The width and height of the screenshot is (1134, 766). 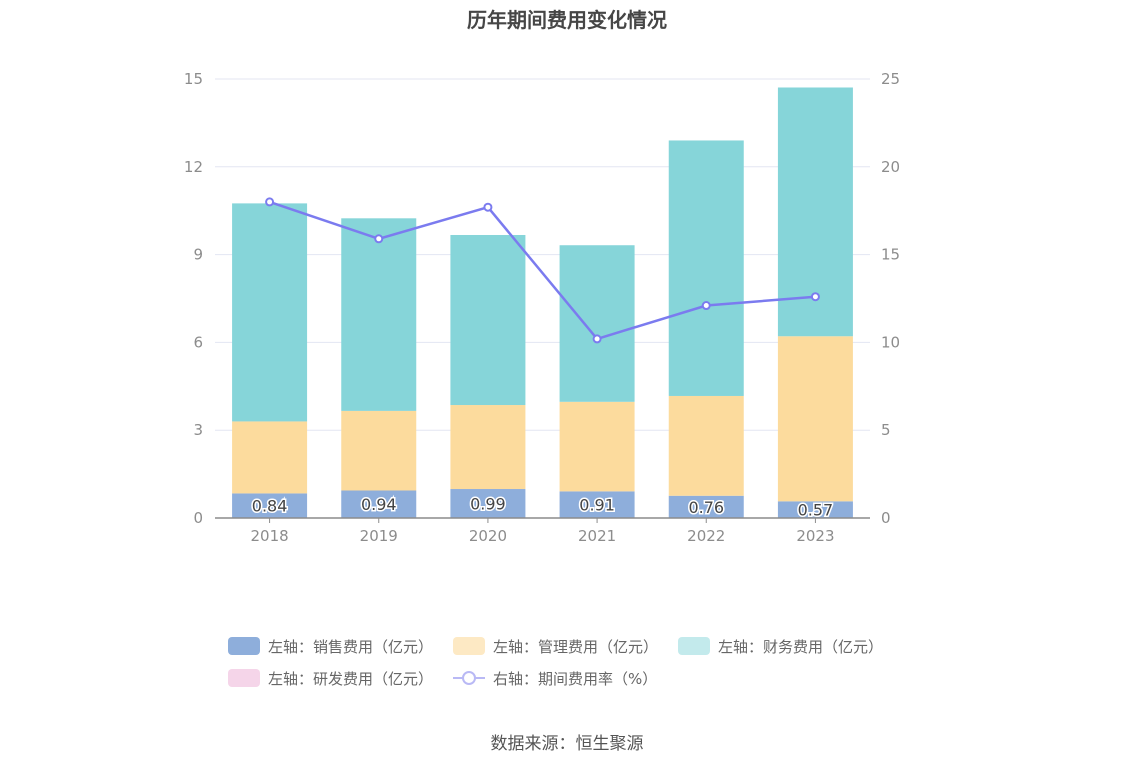 I want to click on left-tick-label: 6, so click(x=198, y=342).